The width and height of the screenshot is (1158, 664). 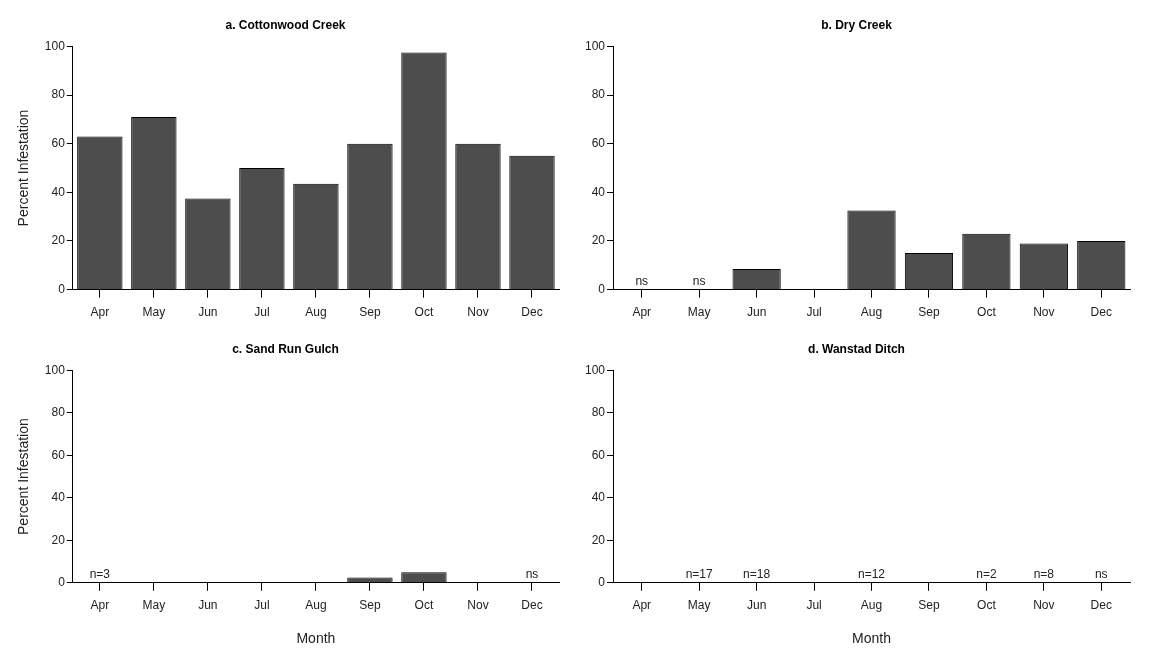 I want to click on annotation: n=18, so click(x=757, y=574).